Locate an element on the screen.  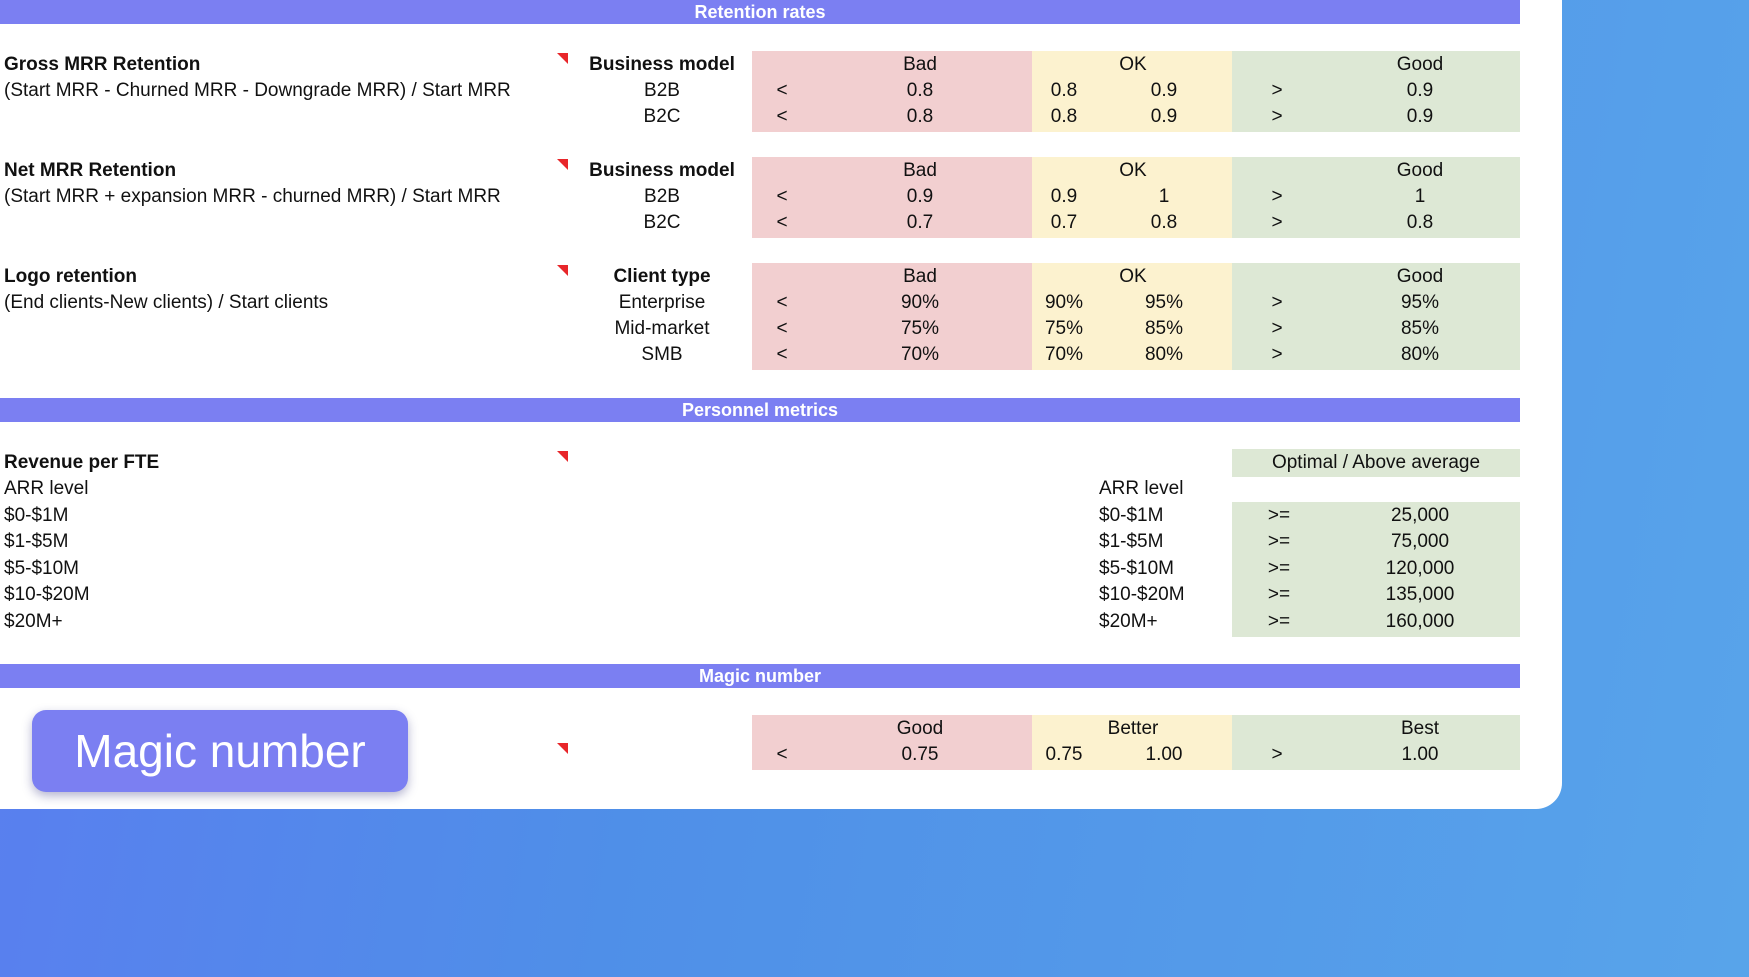
net-ok-high: 1 is located at coordinates (1164, 196).